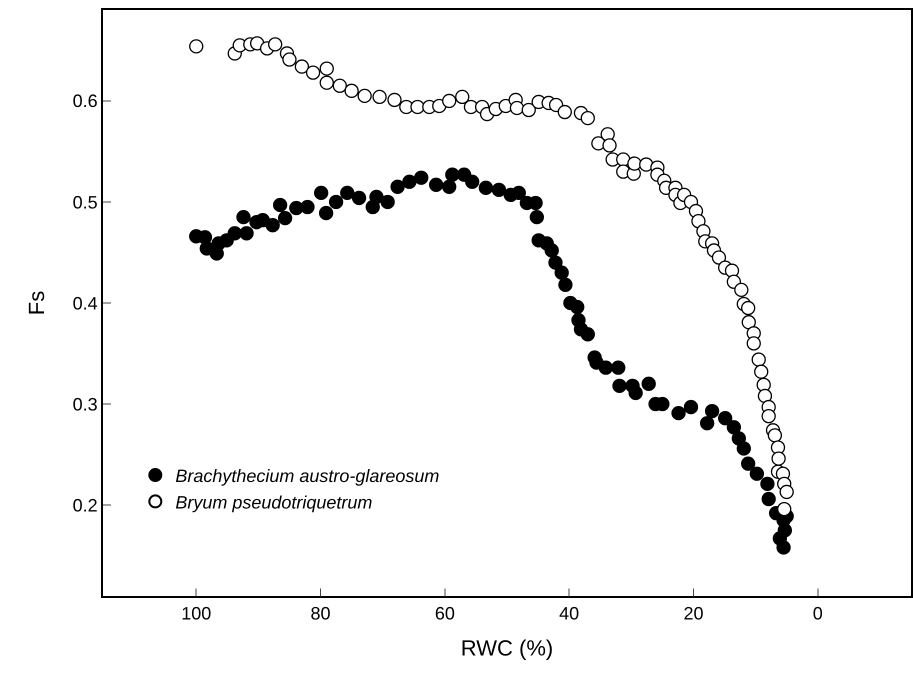 This screenshot has width=913, height=682. Describe the element at coordinates (307, 476) in the screenshot. I see `legend-label: Brachythecium austro-glareosum` at that location.